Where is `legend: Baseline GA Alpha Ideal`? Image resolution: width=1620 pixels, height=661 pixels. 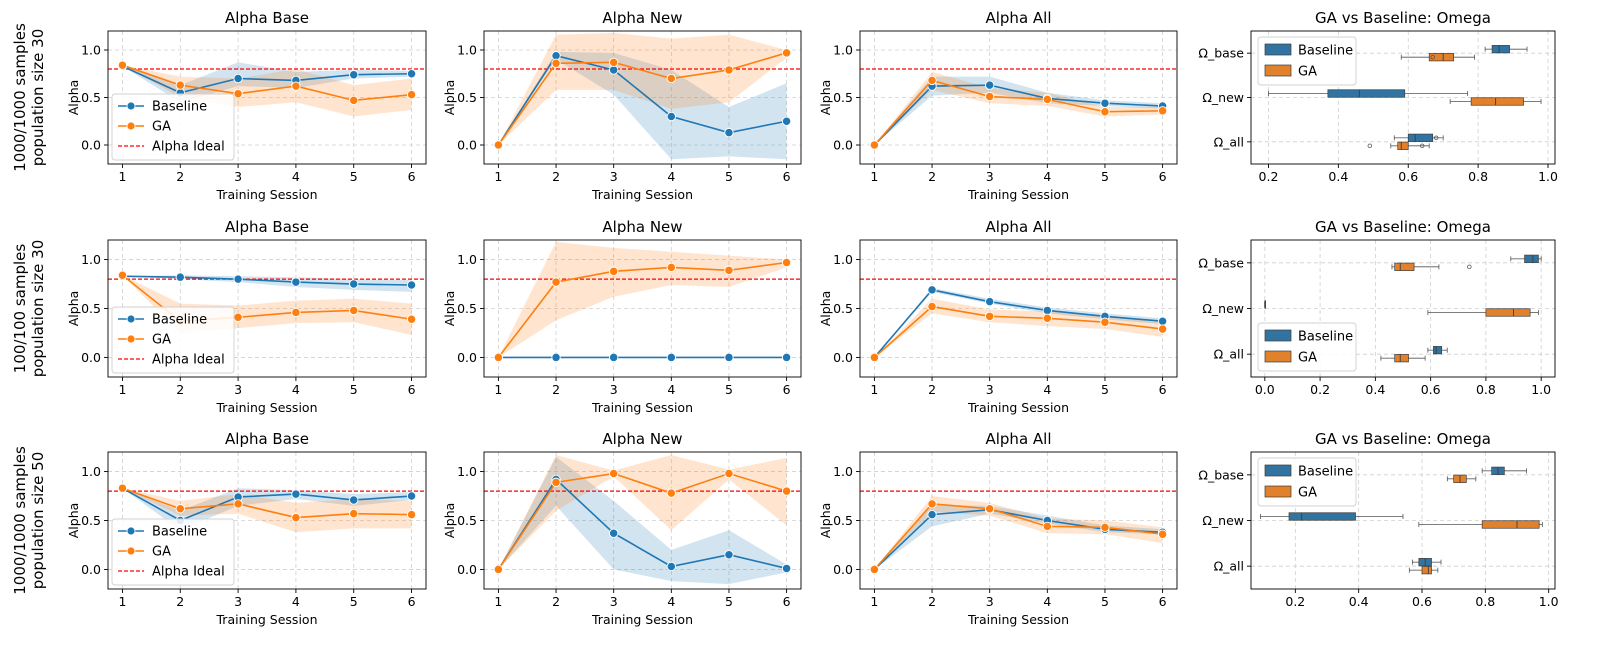
legend: Baseline GA Alpha Ideal is located at coordinates (173, 340).